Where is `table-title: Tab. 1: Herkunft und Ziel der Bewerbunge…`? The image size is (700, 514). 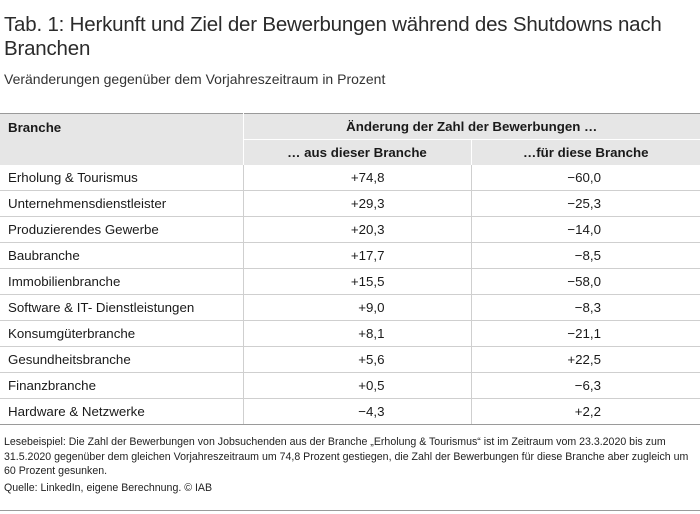 table-title: Tab. 1: Herkunft und Ziel der Bewerbunge… is located at coordinates (333, 36).